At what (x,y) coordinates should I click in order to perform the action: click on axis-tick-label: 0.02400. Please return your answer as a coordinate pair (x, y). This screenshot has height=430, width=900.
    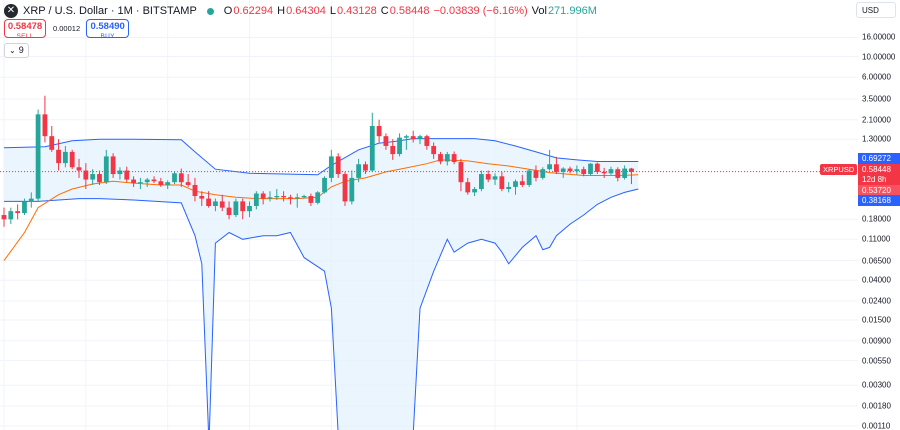
    Looking at the image, I should click on (876, 301).